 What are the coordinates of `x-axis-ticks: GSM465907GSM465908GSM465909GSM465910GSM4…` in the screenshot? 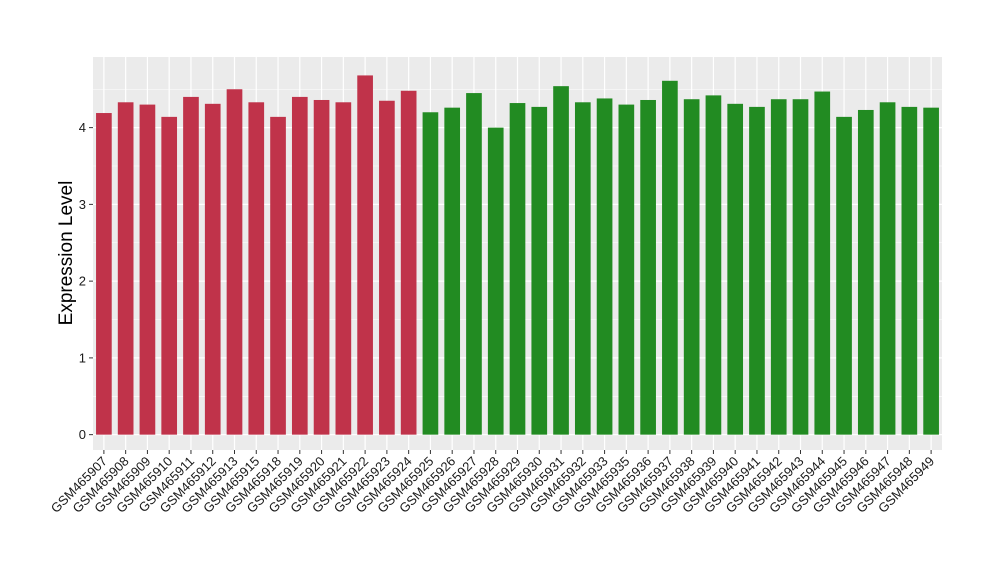 It's located at (492, 483).